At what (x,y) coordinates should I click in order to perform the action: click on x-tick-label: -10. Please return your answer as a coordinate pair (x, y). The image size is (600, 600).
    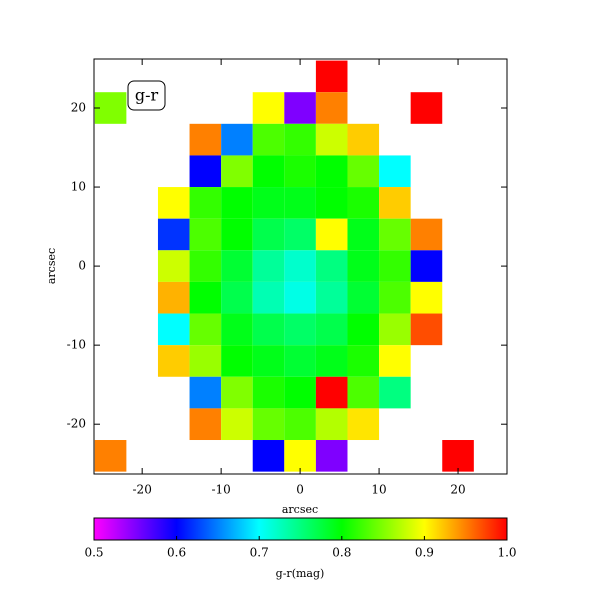
    Looking at the image, I should click on (220, 490).